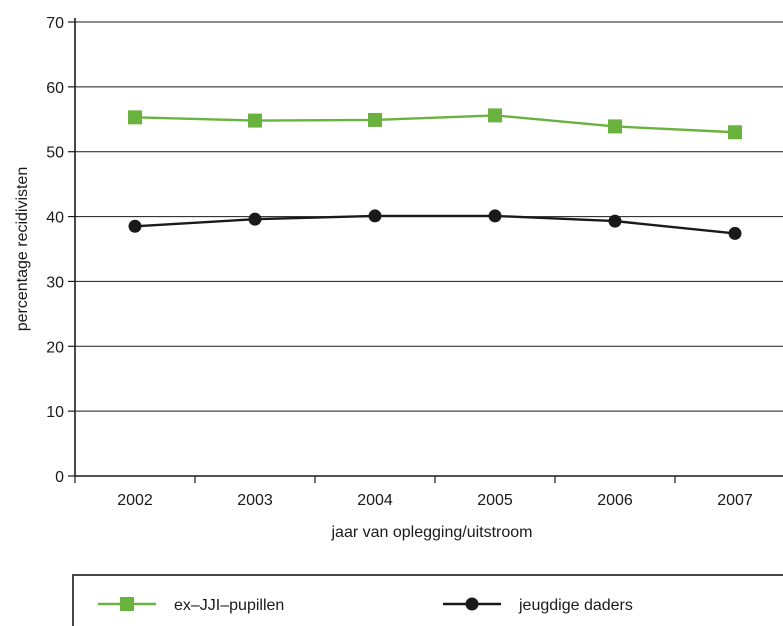 This screenshot has height=626, width=783. What do you see at coordinates (135, 500) in the screenshot?
I see `x-tick-label: 2002` at bounding box center [135, 500].